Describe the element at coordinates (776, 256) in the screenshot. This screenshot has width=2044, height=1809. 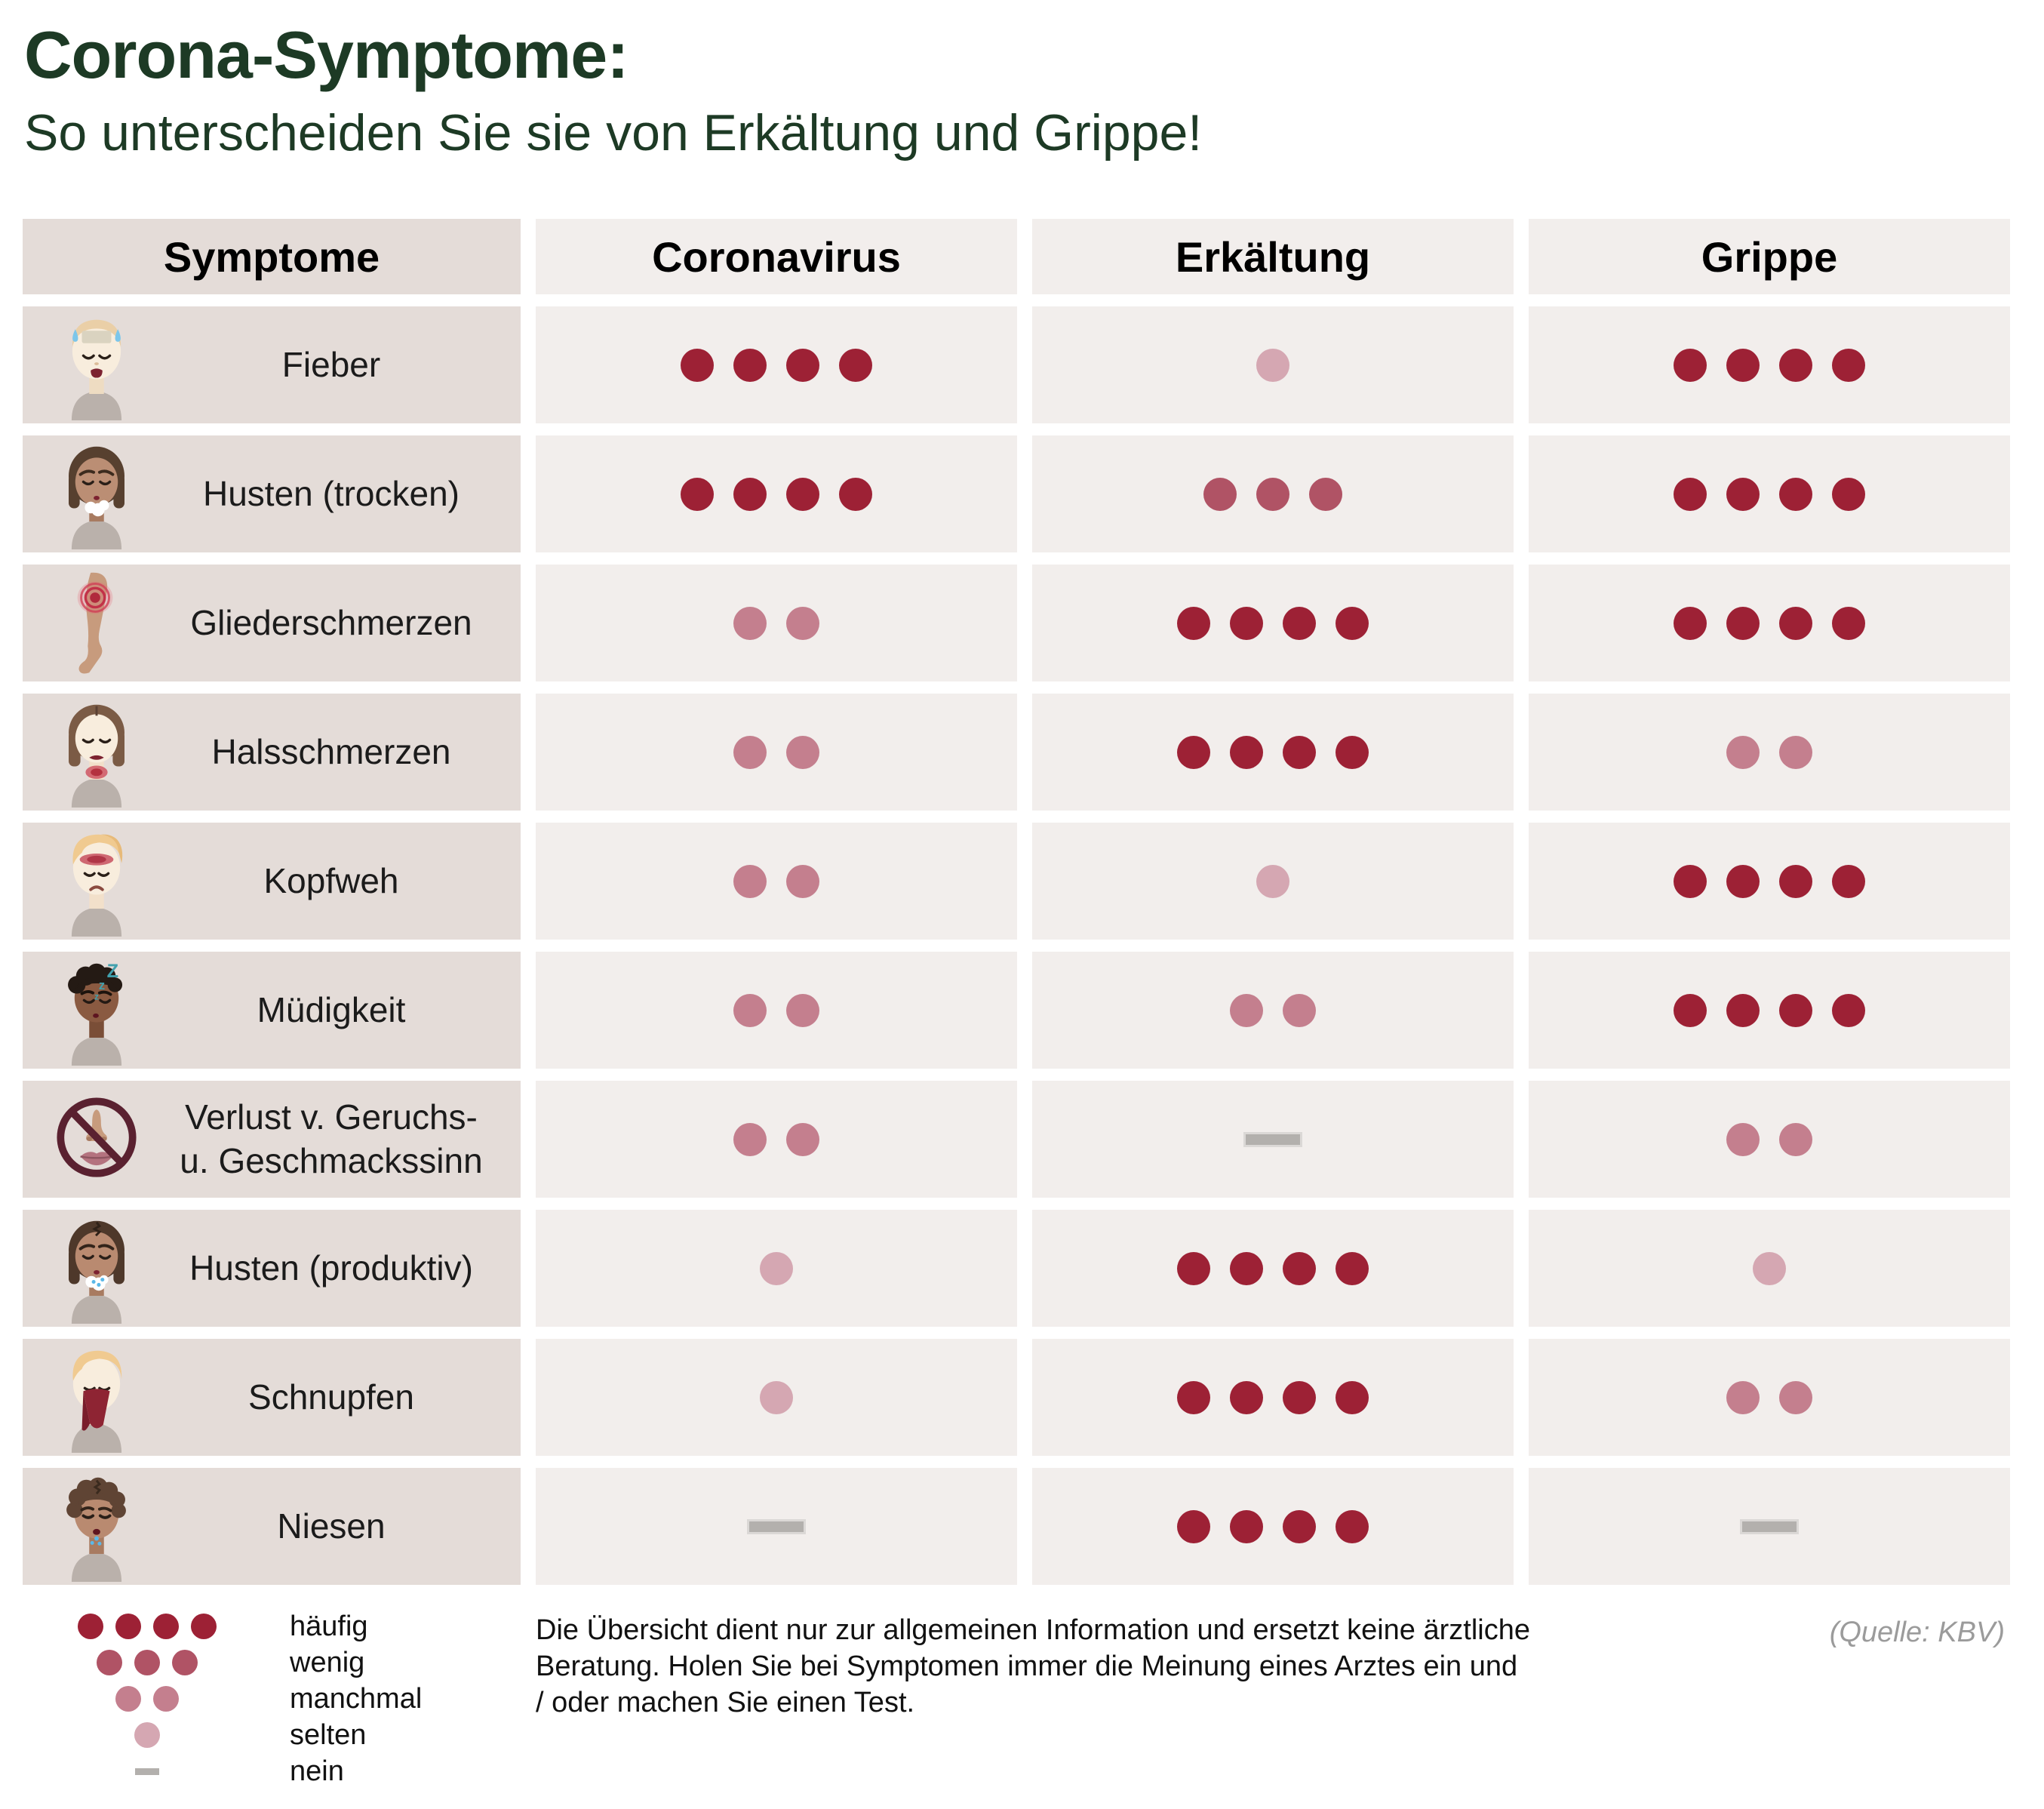
I see `header-coronavirus: Coronavirus` at that location.